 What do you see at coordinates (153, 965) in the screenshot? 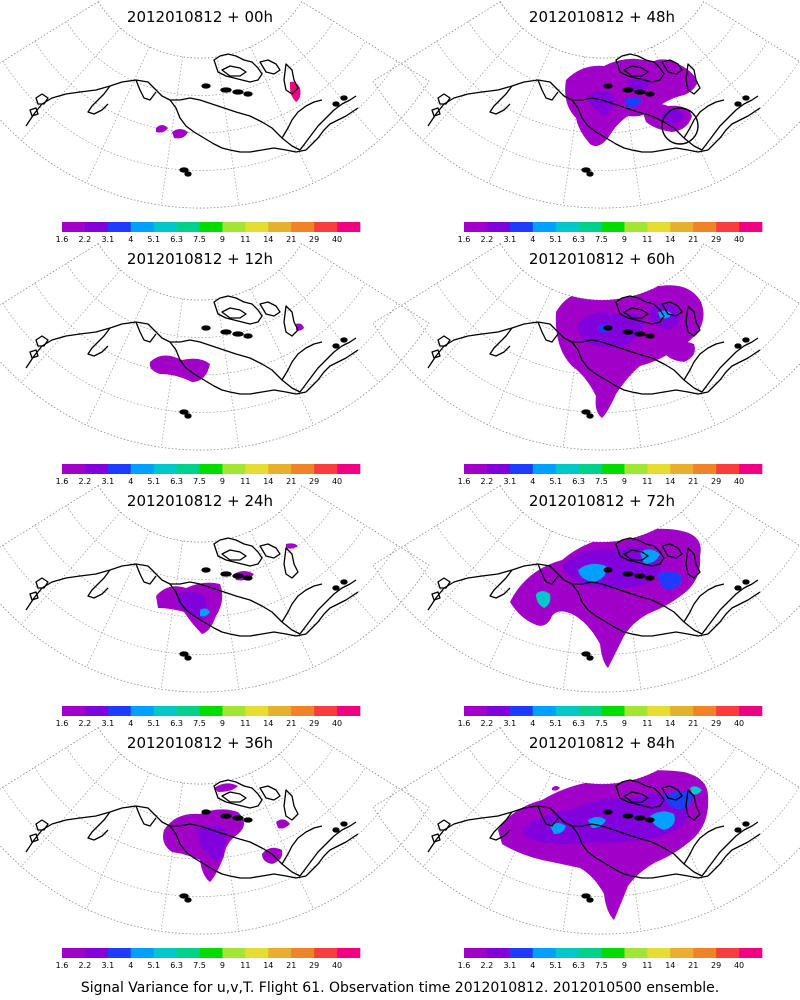
I see `colorbar-tick-label: 5.1` at bounding box center [153, 965].